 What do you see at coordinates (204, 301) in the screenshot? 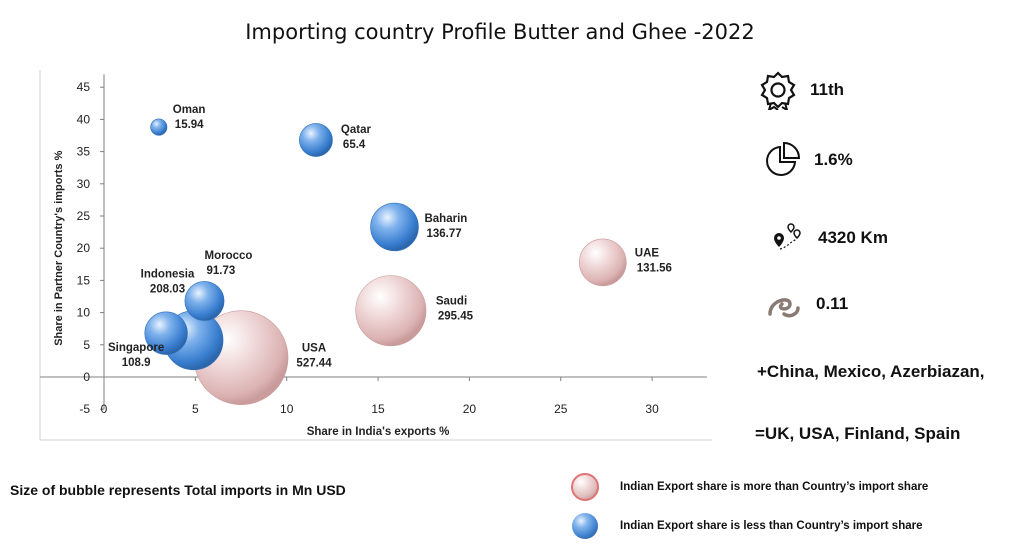
I see `bubble-morocco` at bounding box center [204, 301].